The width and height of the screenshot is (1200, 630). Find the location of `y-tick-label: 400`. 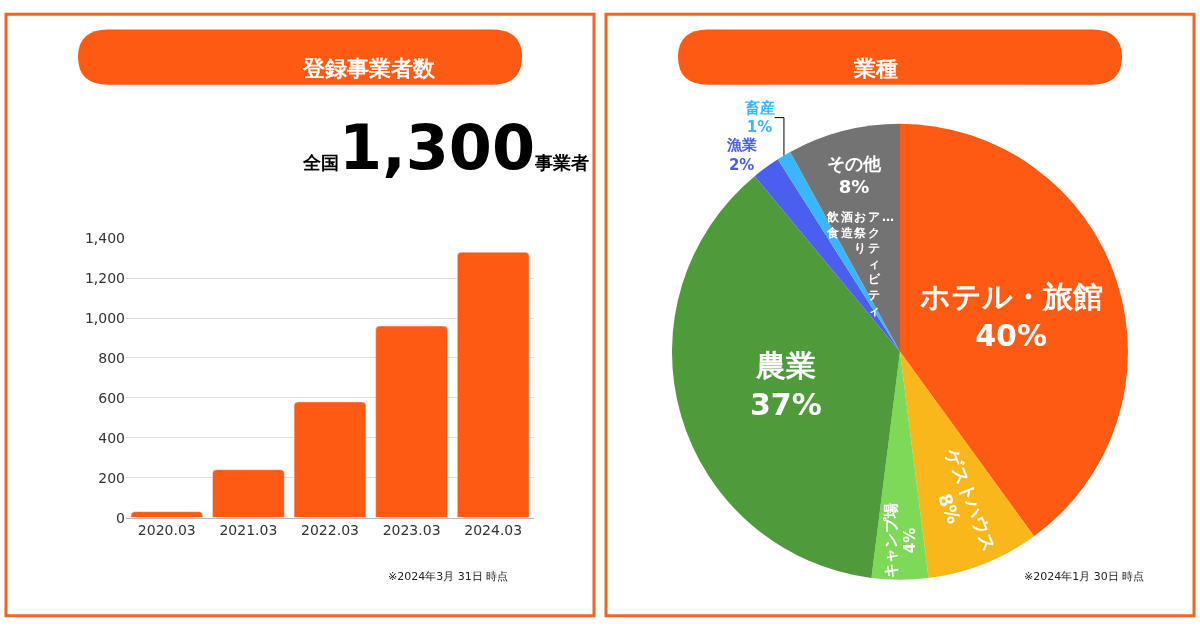

y-tick-label: 400 is located at coordinates (111, 437).